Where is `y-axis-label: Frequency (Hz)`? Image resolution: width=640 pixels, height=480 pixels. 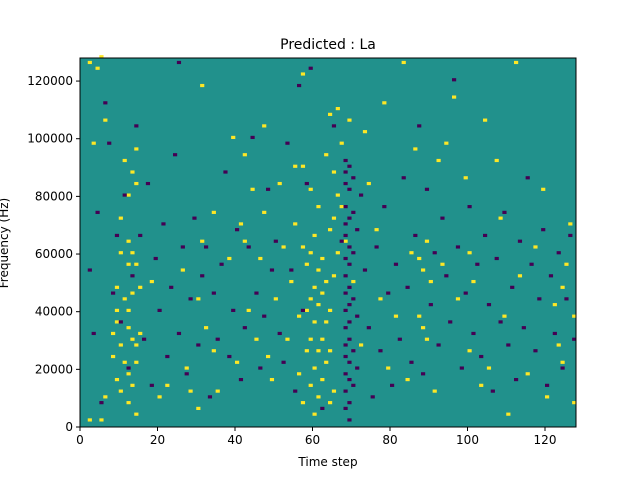
y-axis-label: Frequency (Hz) is located at coordinates (5, 243).